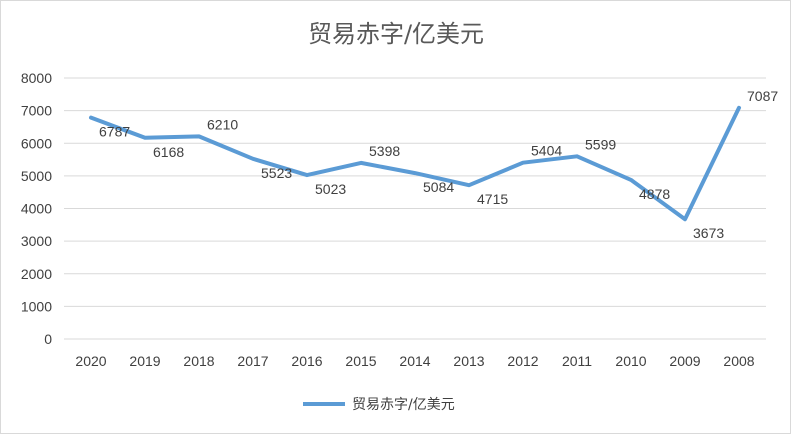  Describe the element at coordinates (306, 361) in the screenshot. I see `x-tick-label: 2016` at that location.